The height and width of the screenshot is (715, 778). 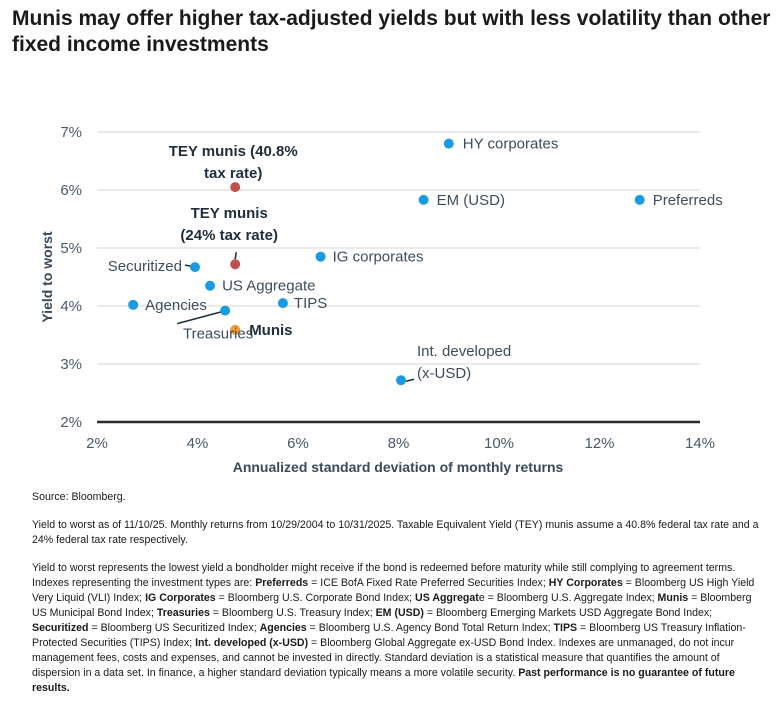 What do you see at coordinates (71, 306) in the screenshot?
I see `y-tick-label: 4%` at bounding box center [71, 306].